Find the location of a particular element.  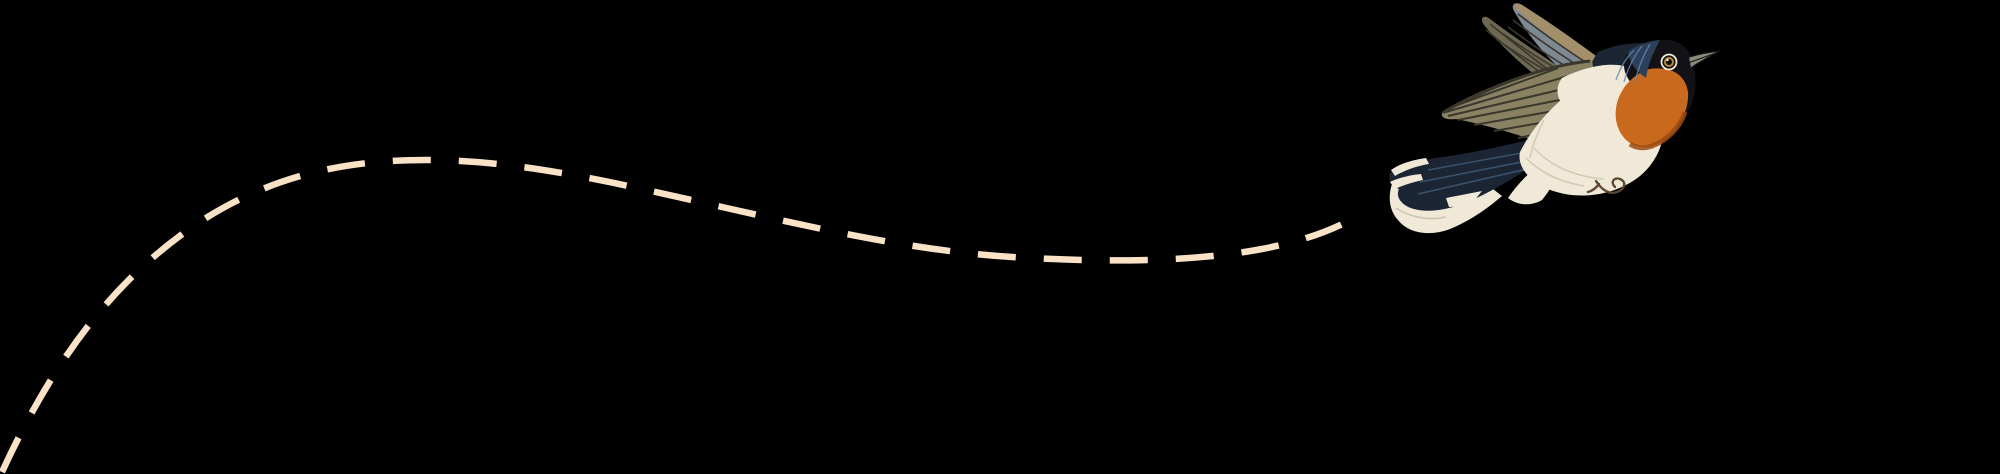

head-blue-streaks is located at coordinates (1633, 63).